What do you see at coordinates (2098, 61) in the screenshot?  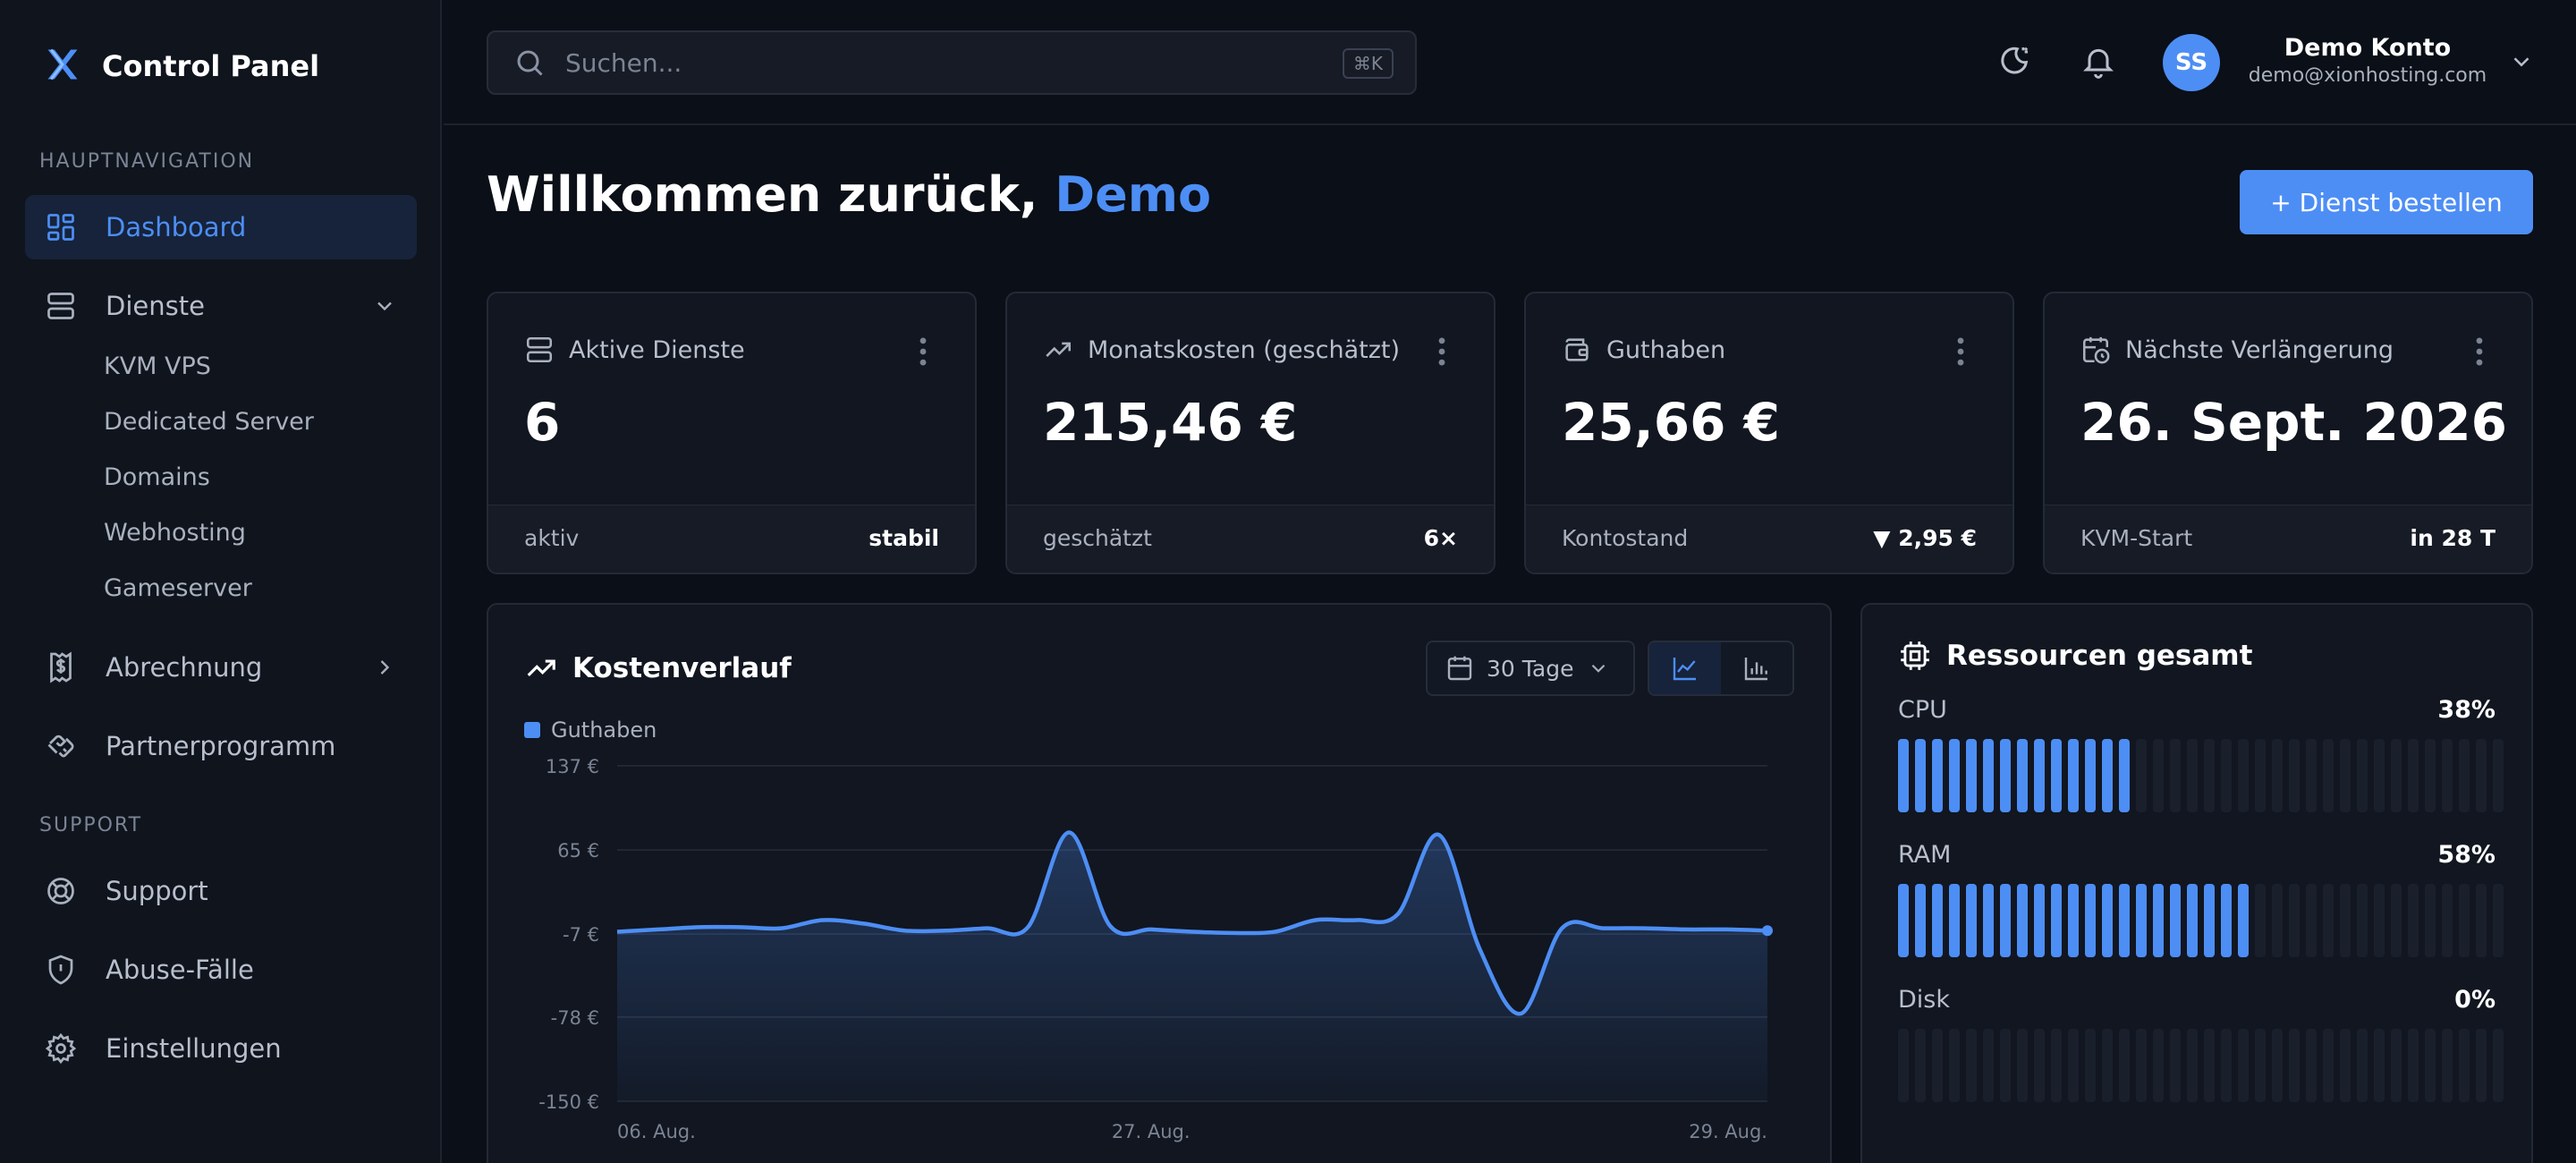 I see `bell-icon` at bounding box center [2098, 61].